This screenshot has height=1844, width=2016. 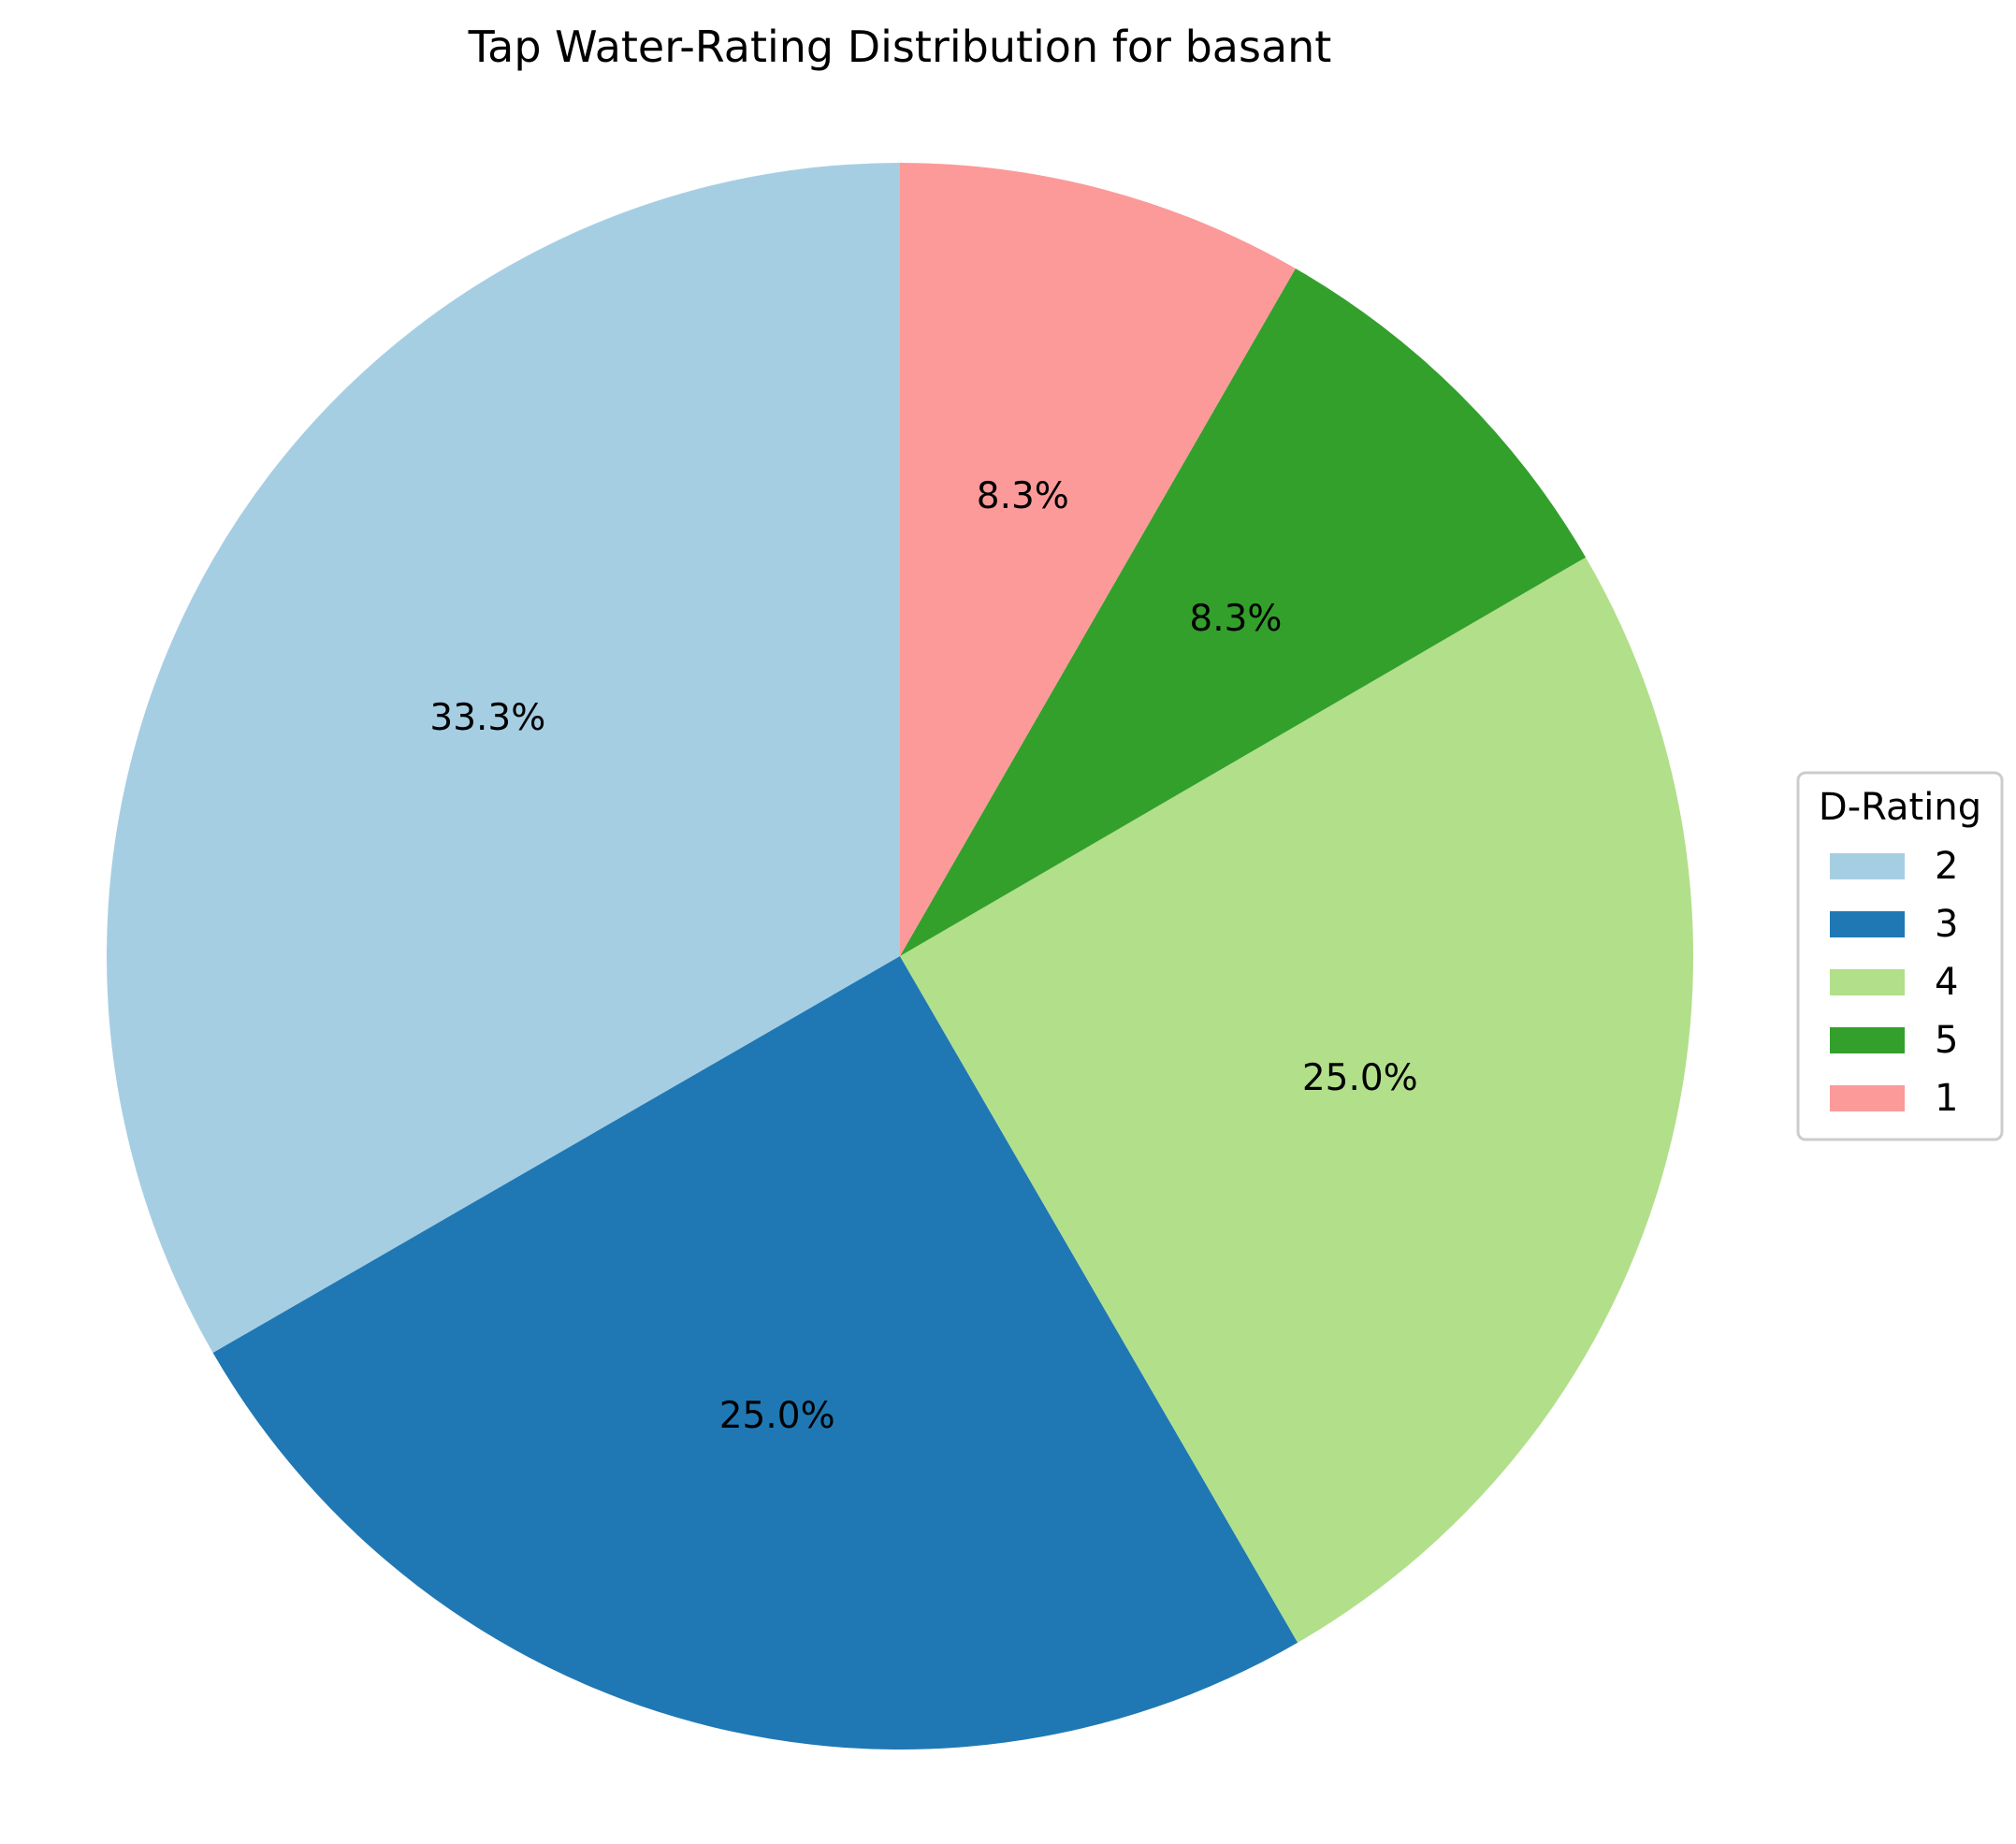 I want to click on pie-label-4: 25.0%, so click(x=1360, y=1078).